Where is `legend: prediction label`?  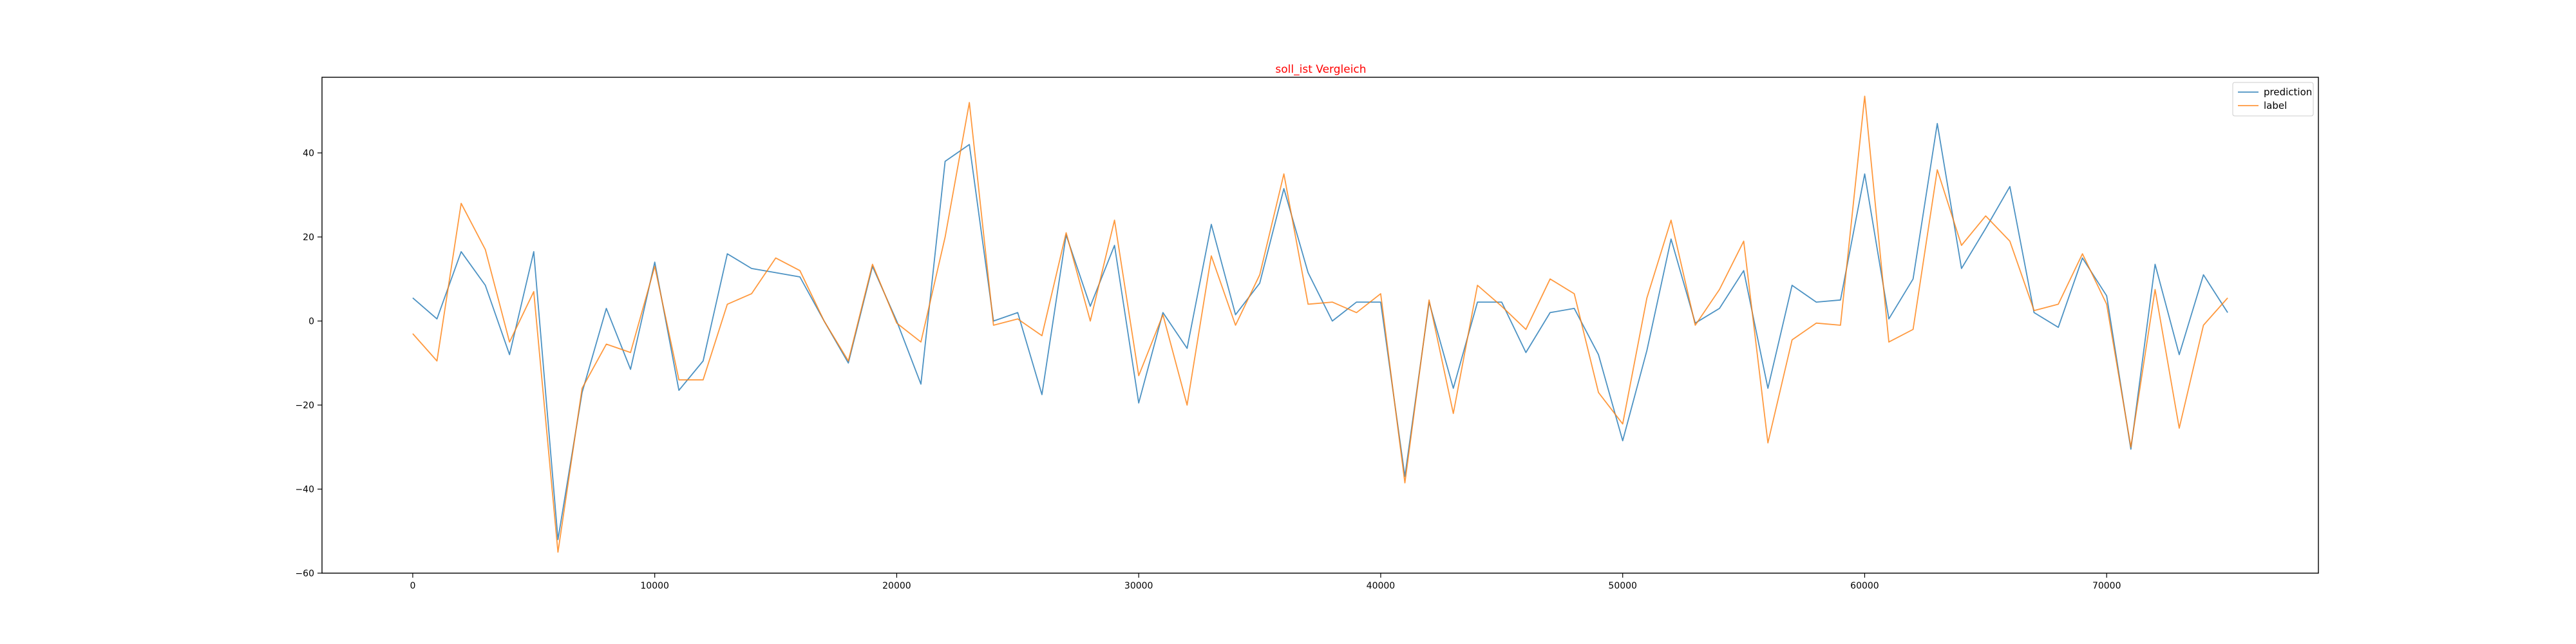 legend: prediction label is located at coordinates (2273, 100).